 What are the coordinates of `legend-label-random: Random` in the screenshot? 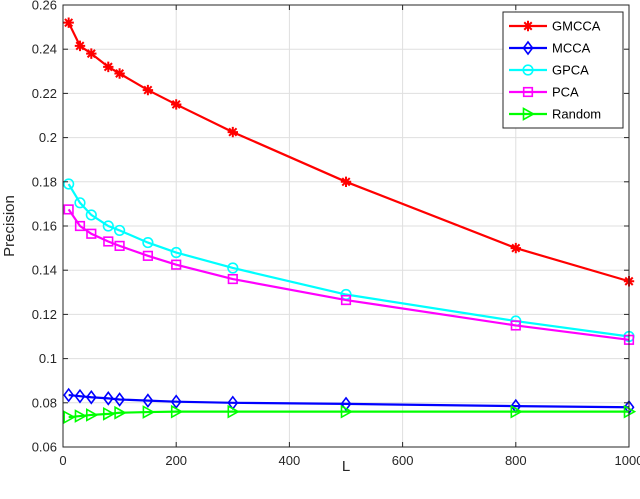 It's located at (576, 114).